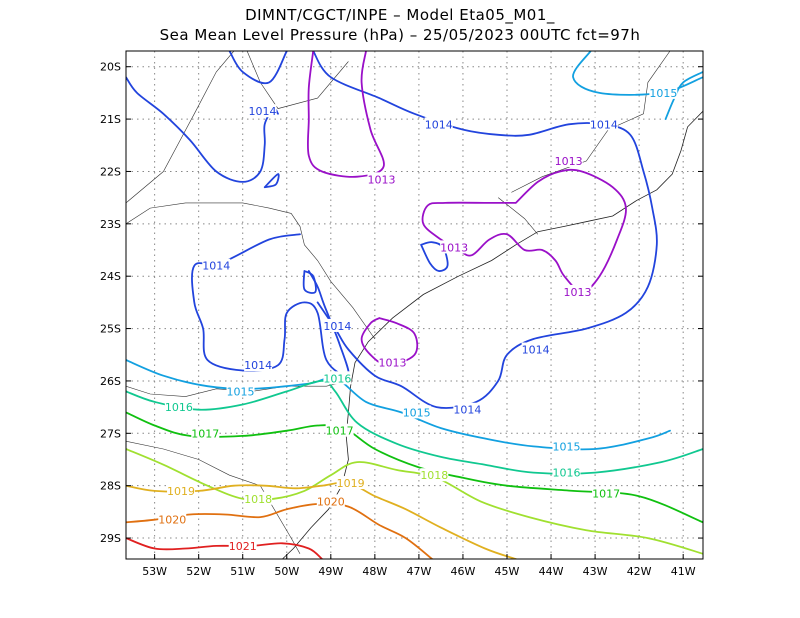 This screenshot has height=618, width=800. I want to click on lat-tick-label: 28S, so click(110, 486).